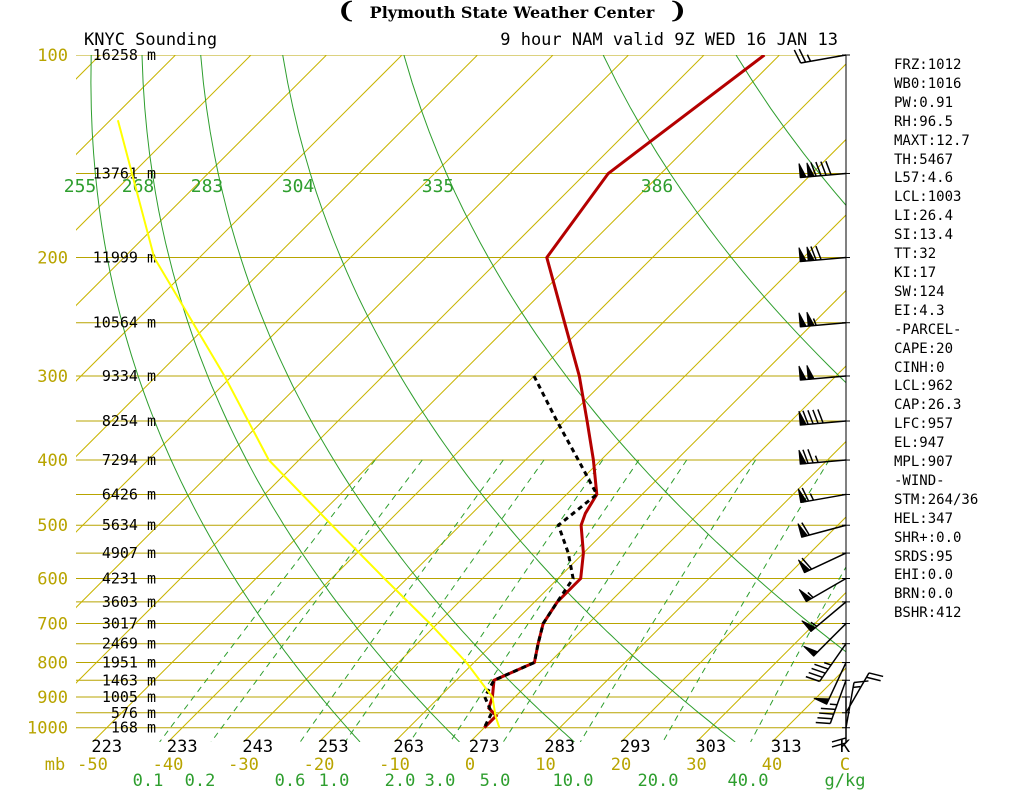  I want to click on height-label: 4907 m, so click(129, 553).